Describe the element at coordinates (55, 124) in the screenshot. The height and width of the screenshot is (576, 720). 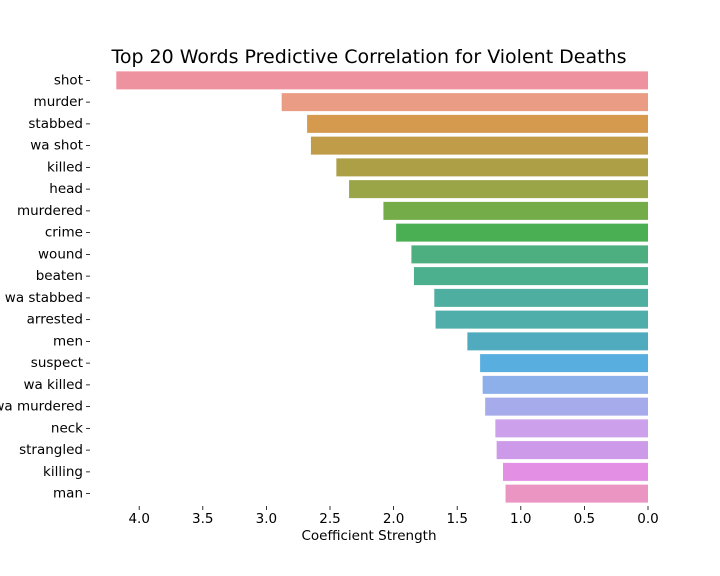
I see `y-tick-label: stabbed` at that location.